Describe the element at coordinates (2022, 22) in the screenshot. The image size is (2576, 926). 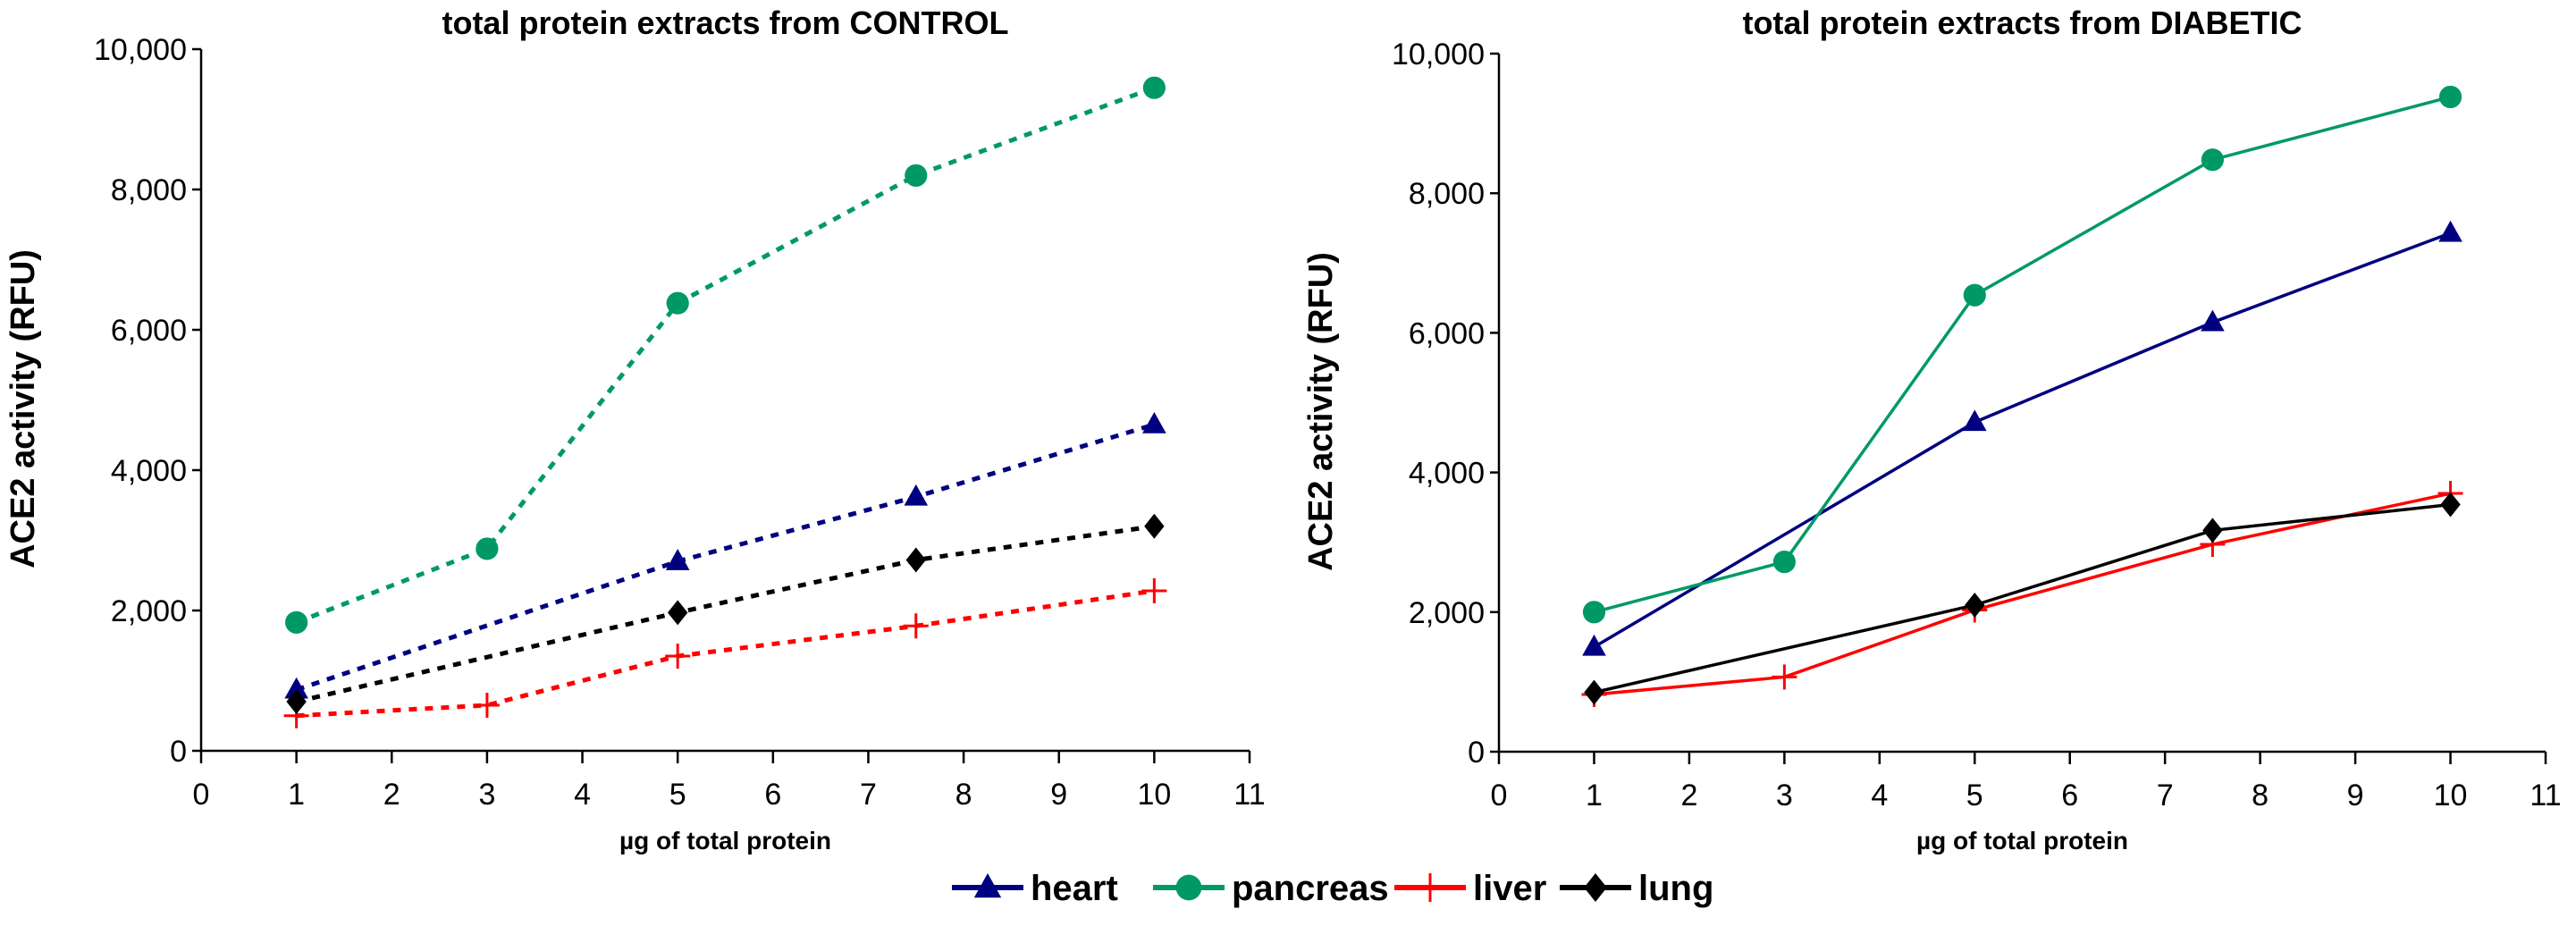
I see `chart-title: total protein extracts from DIABETIC` at that location.